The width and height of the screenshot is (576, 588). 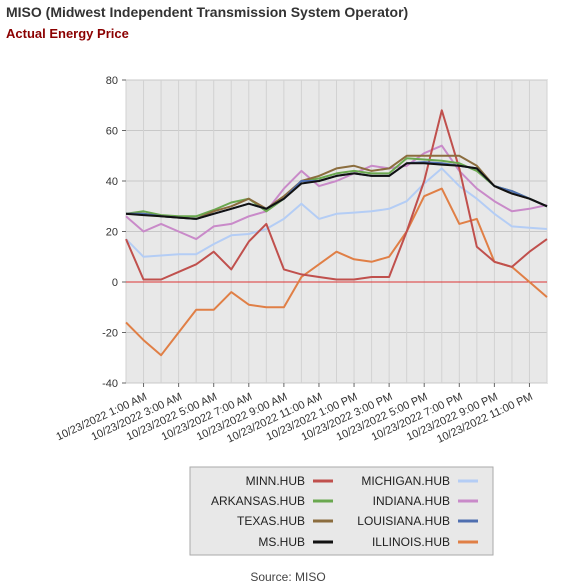 I want to click on series-line-indiana-hub, so click(x=336, y=192).